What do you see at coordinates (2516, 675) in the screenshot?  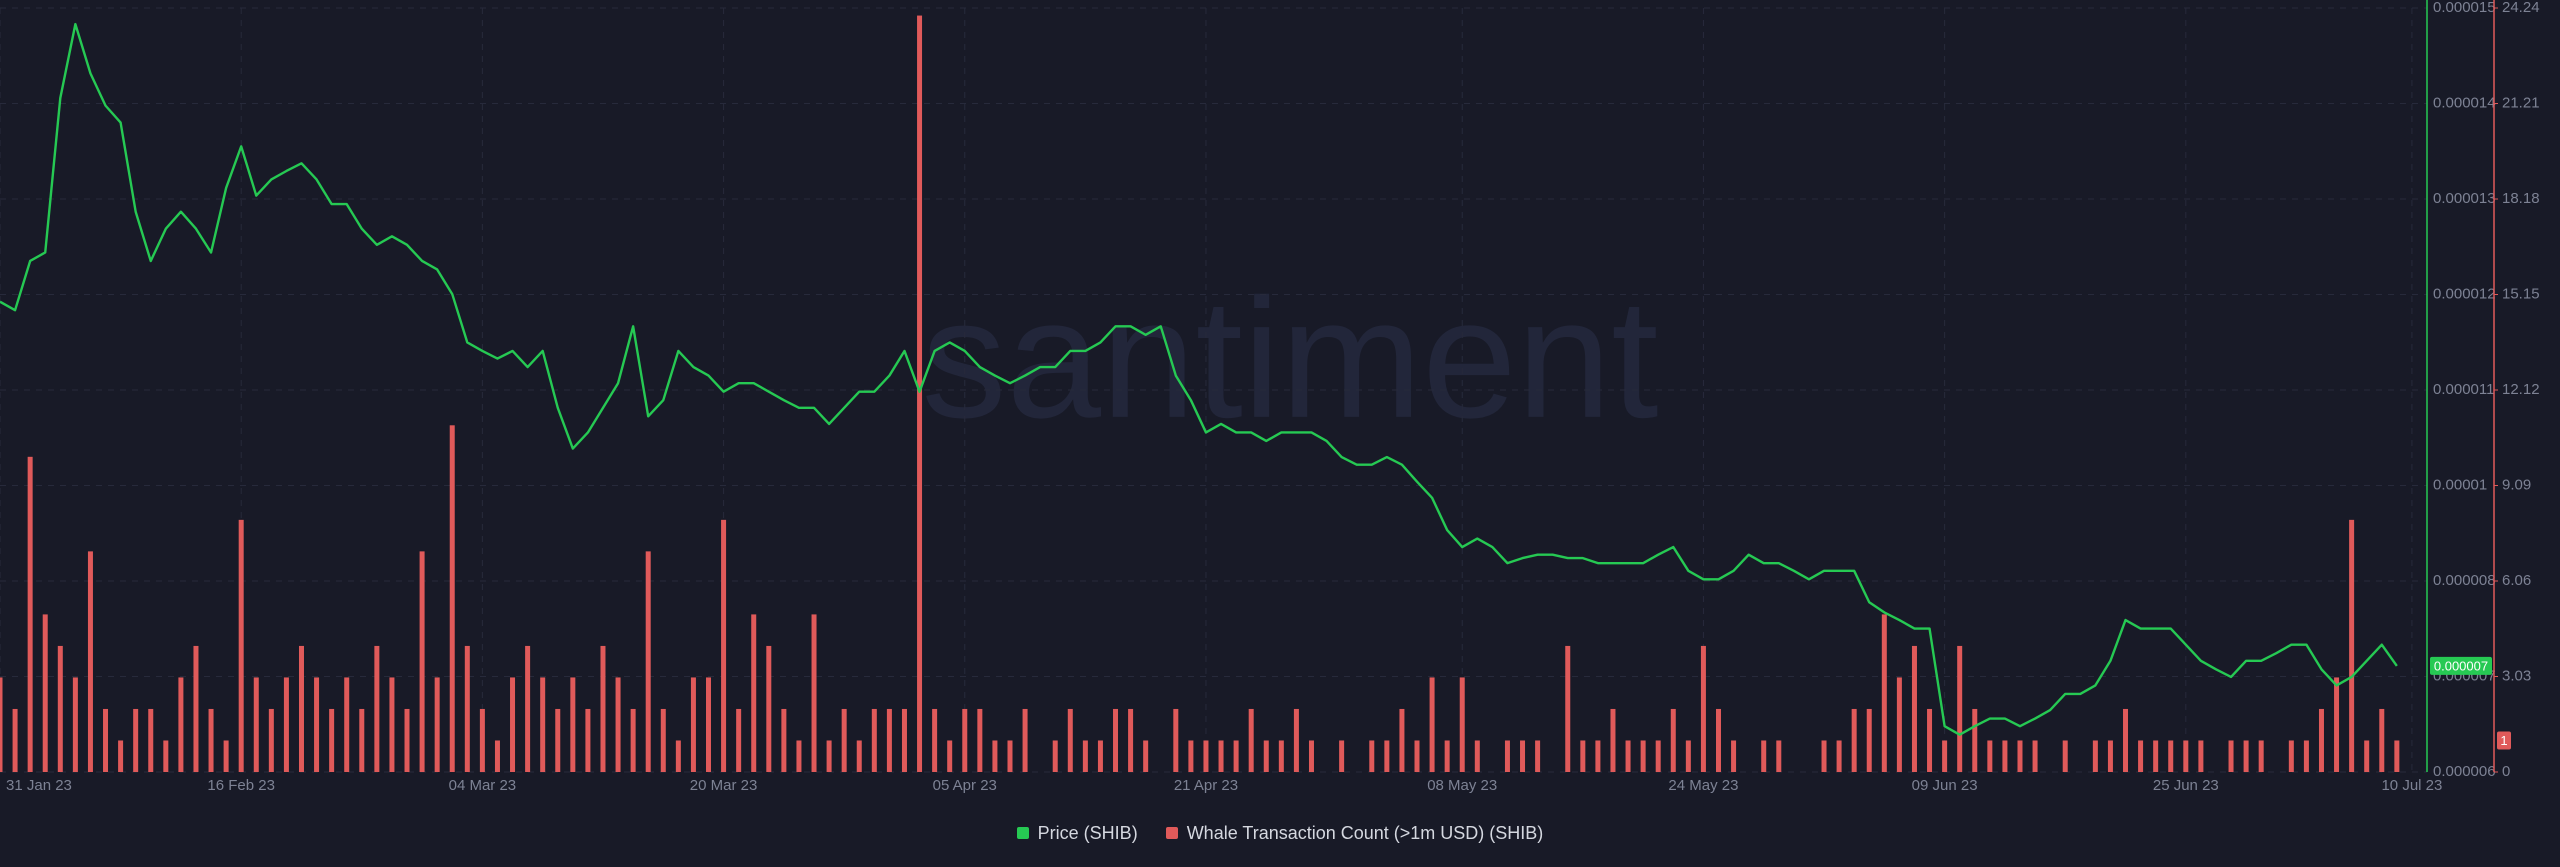 I see `y2-tick-label: 3.03` at bounding box center [2516, 675].